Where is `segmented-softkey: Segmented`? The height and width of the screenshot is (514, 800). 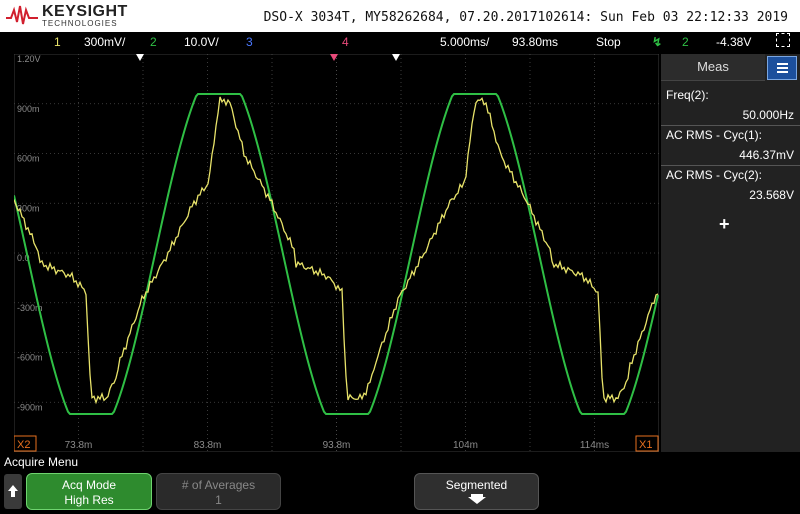 segmented-softkey: Segmented is located at coordinates (476, 491).